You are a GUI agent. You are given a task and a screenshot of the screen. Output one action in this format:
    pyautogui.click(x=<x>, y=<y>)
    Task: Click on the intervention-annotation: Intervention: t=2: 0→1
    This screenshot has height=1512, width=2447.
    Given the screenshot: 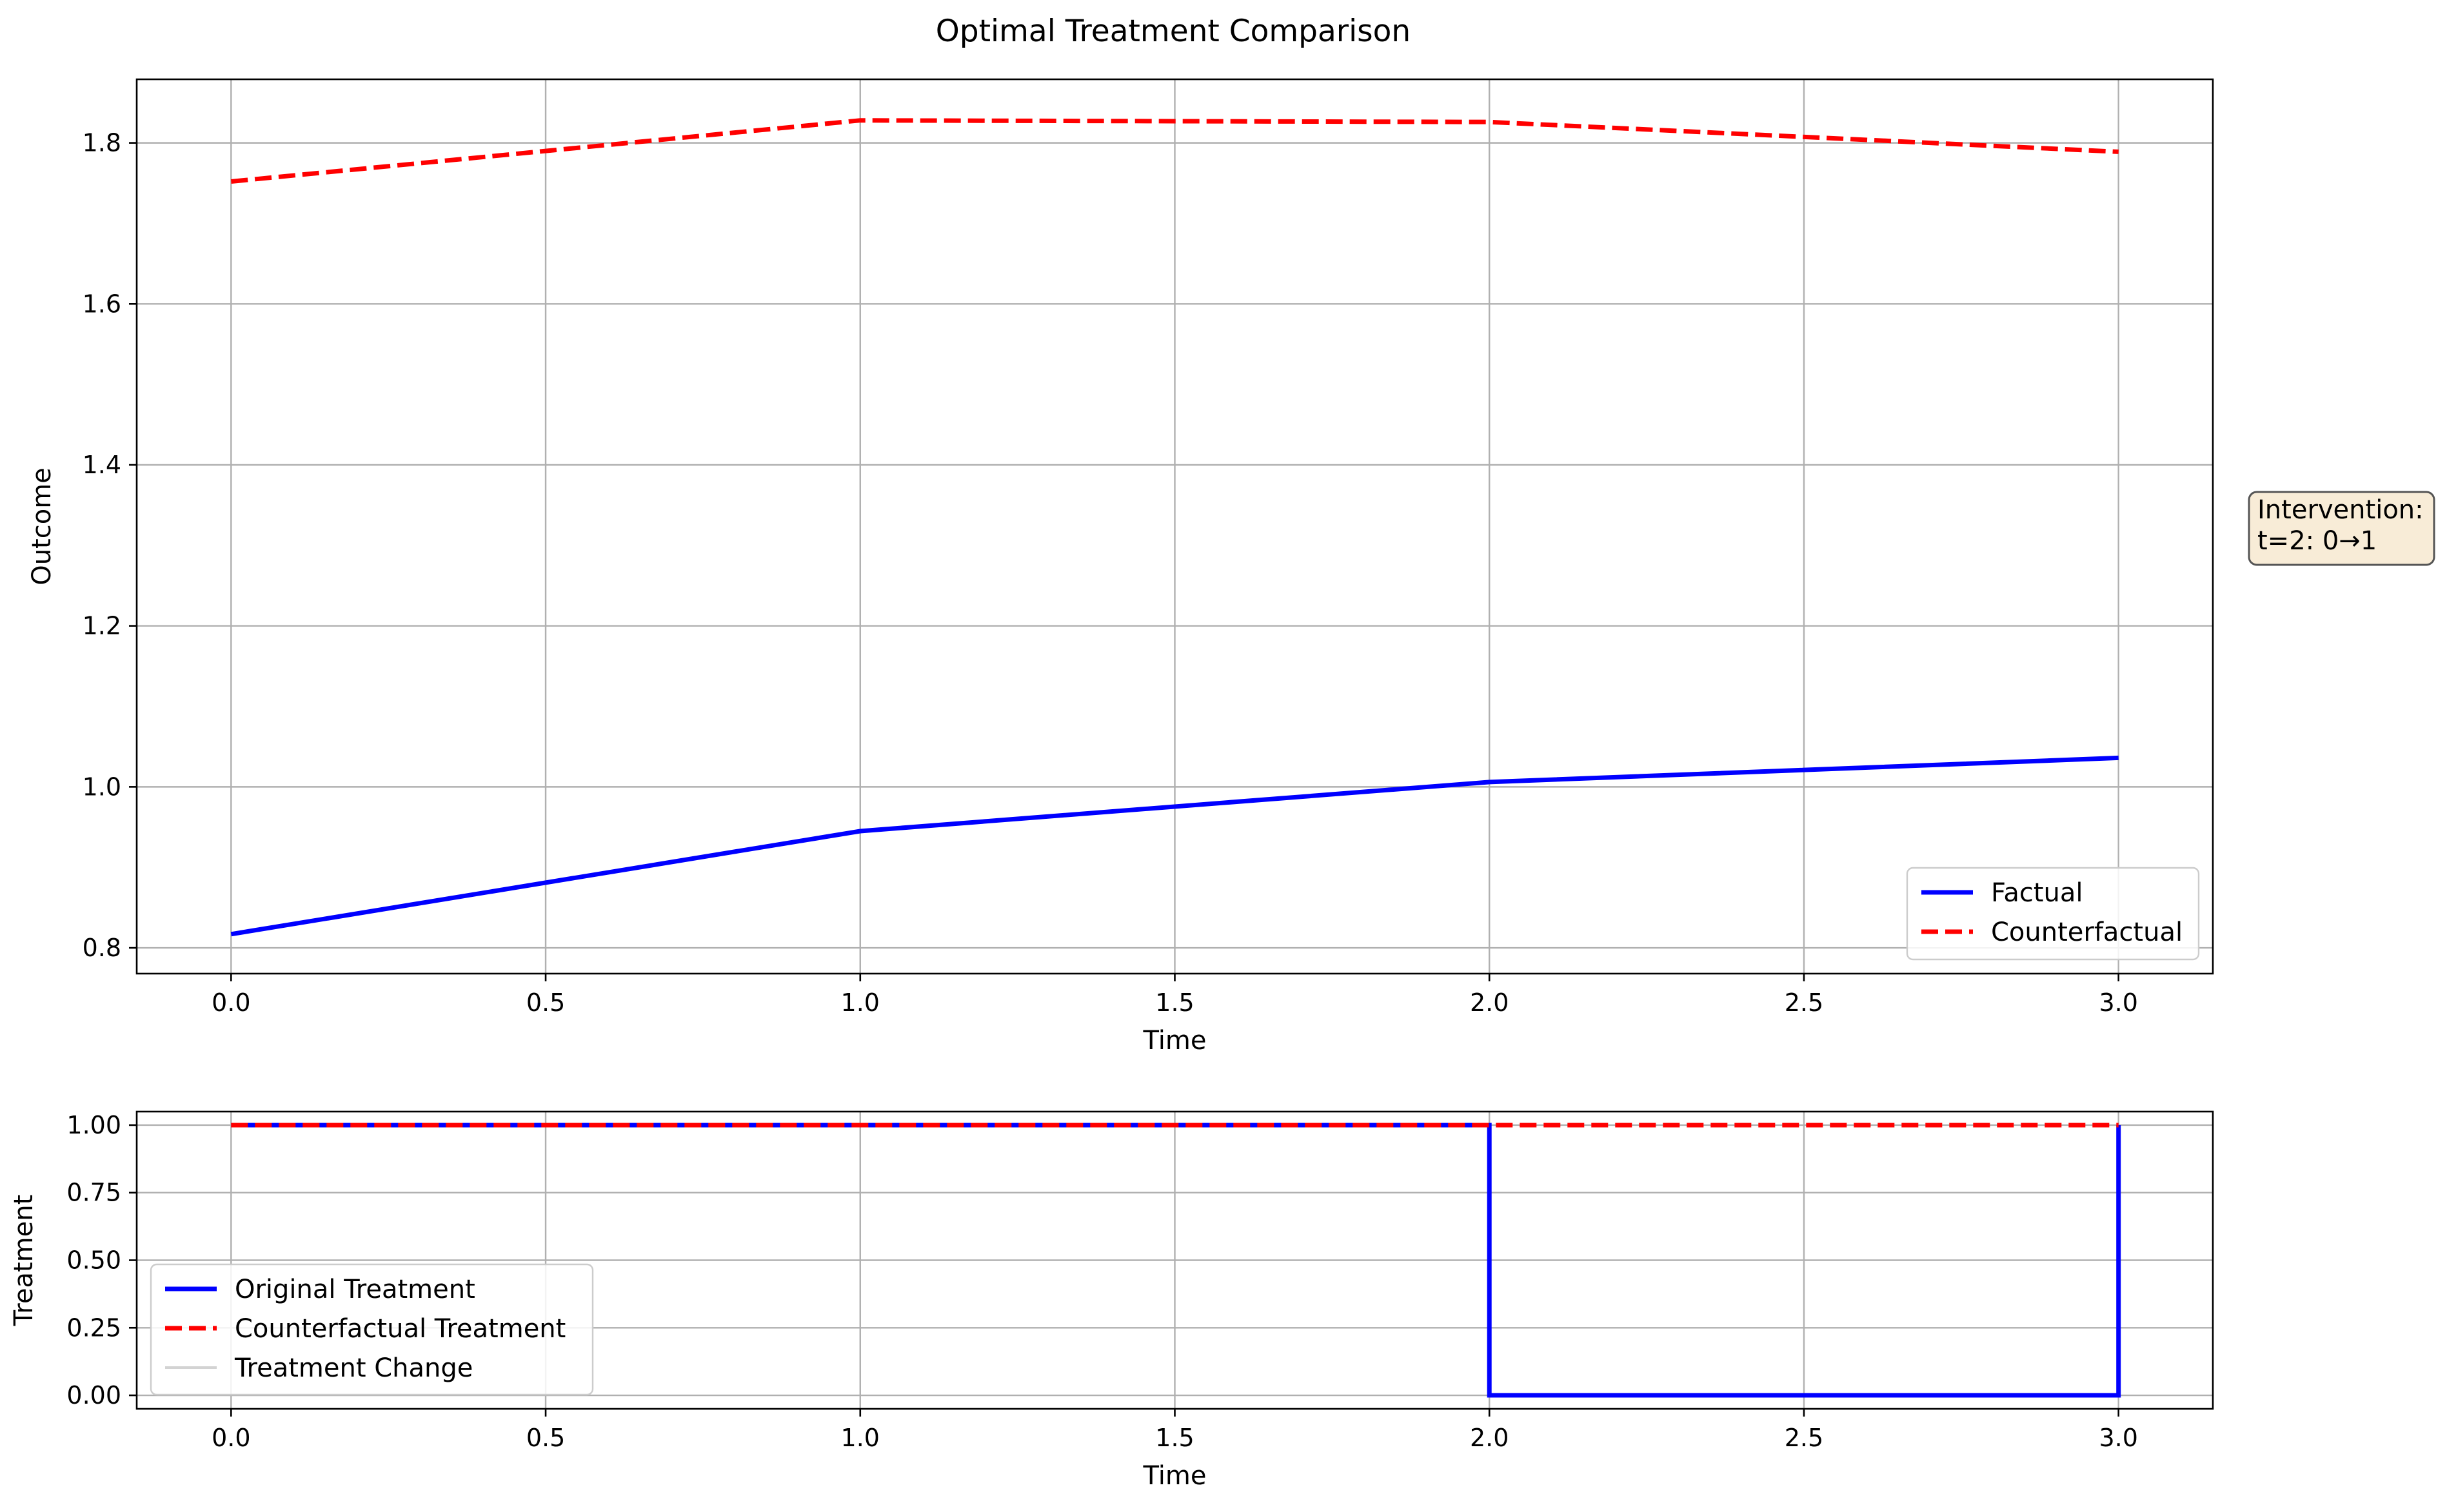 What is the action you would take?
    pyautogui.click(x=2341, y=528)
    